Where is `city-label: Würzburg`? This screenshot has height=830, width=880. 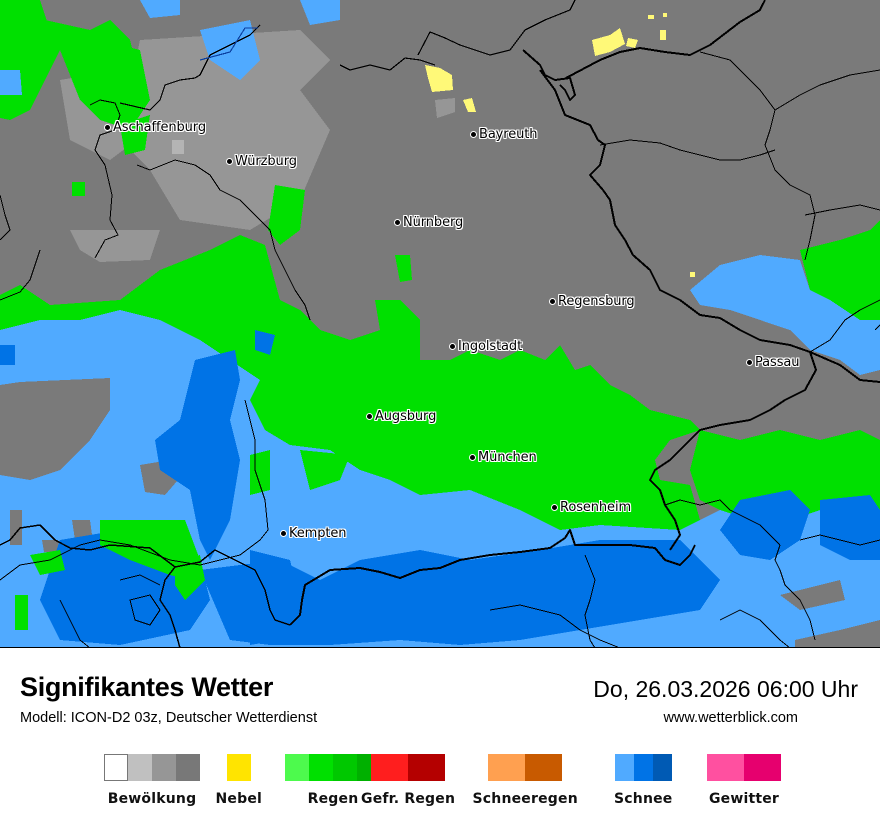 city-label: Würzburg is located at coordinates (266, 161).